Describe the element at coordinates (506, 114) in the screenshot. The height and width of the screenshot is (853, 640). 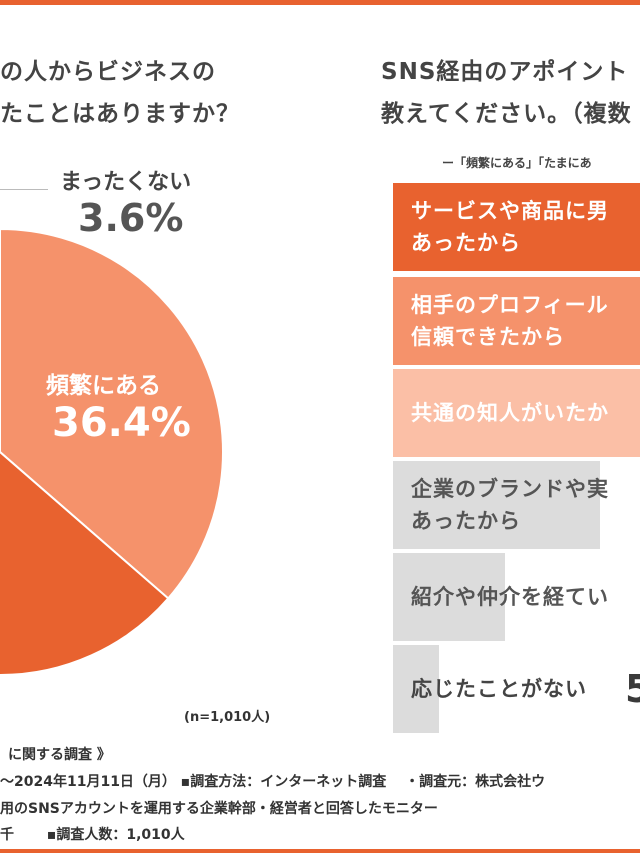
I see `right-question-line2: 教えてください。（複数` at that location.